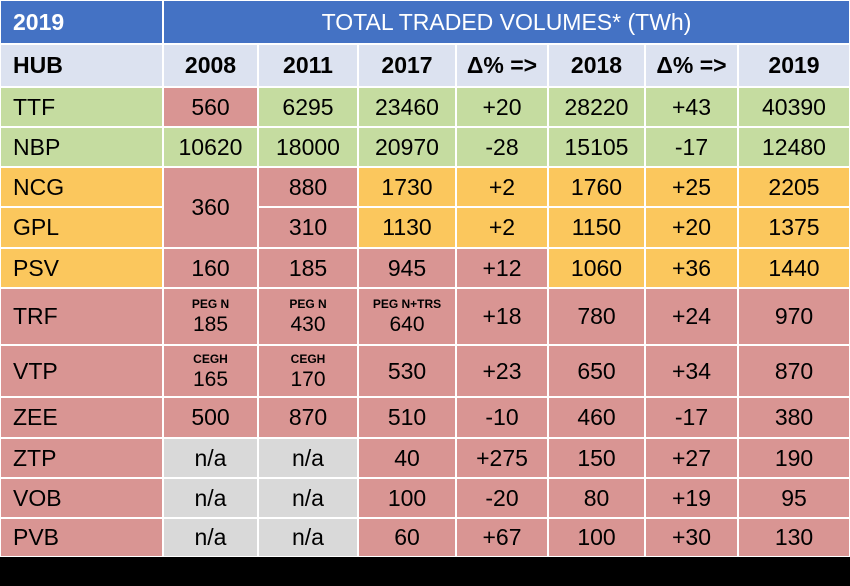 Image resolution: width=850 pixels, height=586 pixels. I want to click on table-cell: 100, so click(596, 537).